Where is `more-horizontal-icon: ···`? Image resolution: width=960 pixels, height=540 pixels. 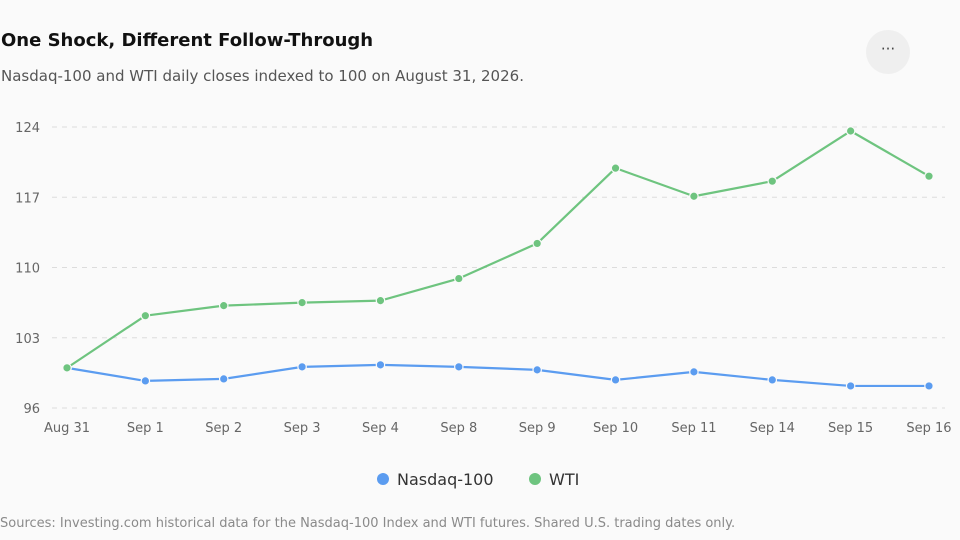
more-horizontal-icon: ··· is located at coordinates (888, 48).